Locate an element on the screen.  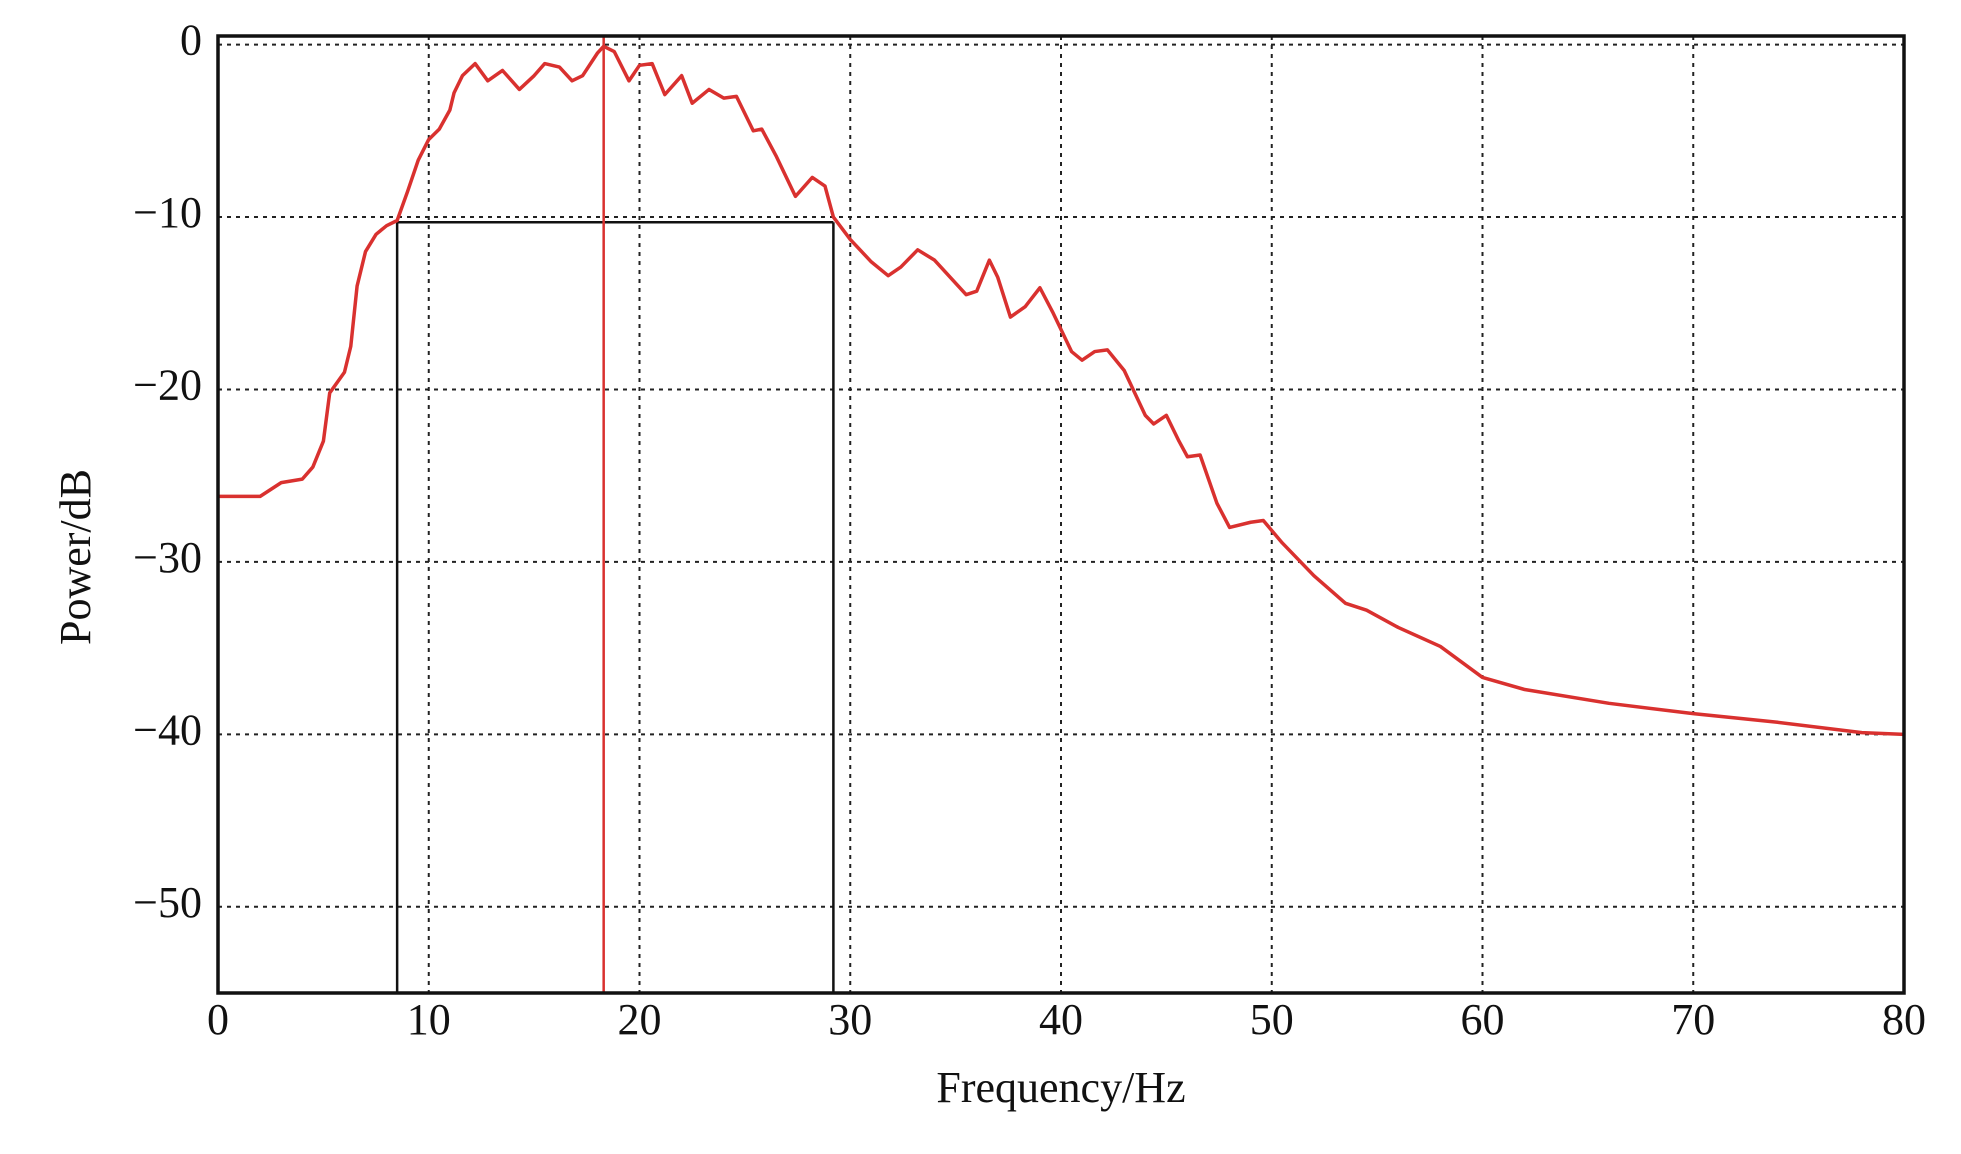
x-tick-label: 30 is located at coordinates (850, 1019).